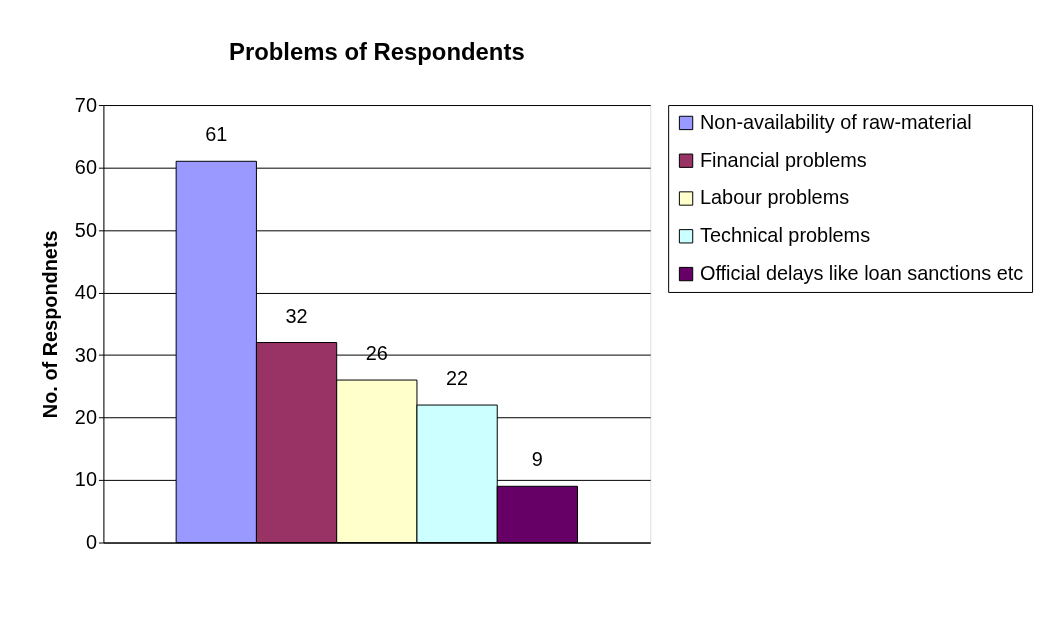  What do you see at coordinates (85, 354) in the screenshot?
I see `y-tick-label: 30` at bounding box center [85, 354].